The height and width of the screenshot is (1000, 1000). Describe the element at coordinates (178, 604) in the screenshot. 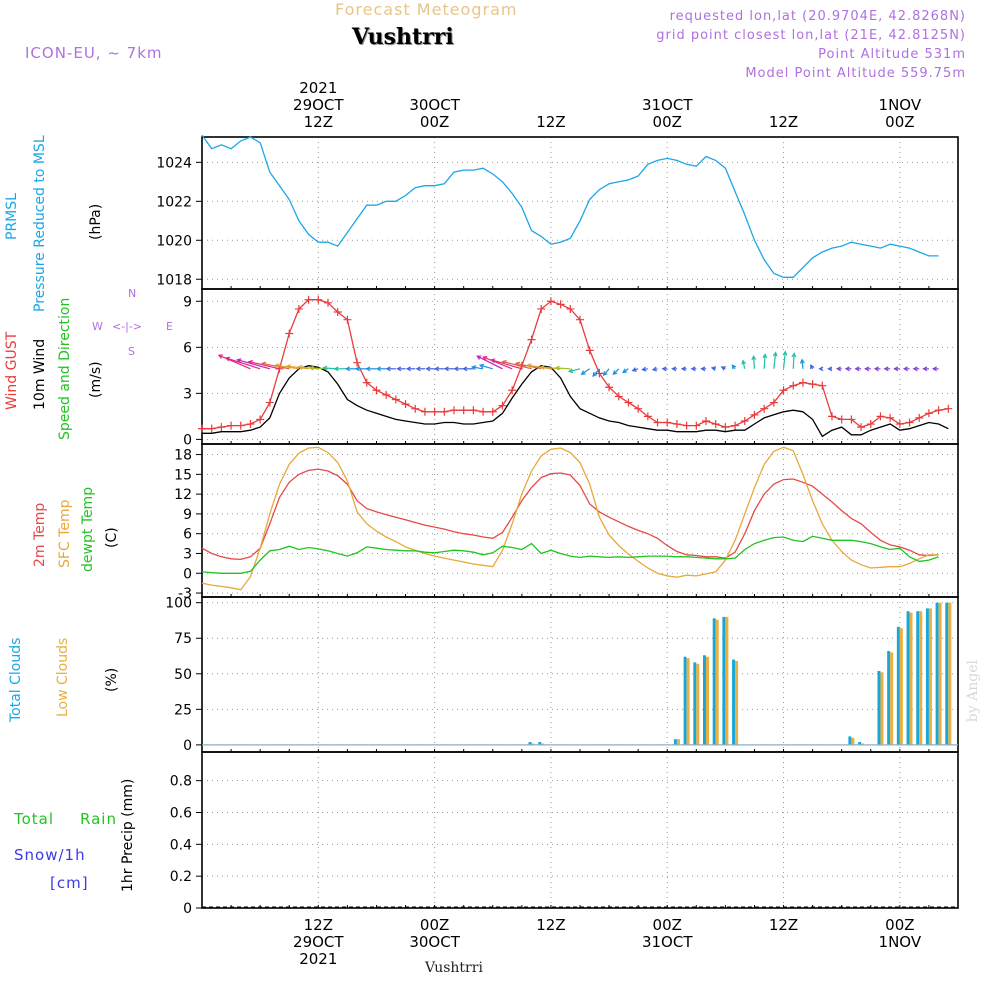

I see `clouds-ytick-label: 100` at that location.